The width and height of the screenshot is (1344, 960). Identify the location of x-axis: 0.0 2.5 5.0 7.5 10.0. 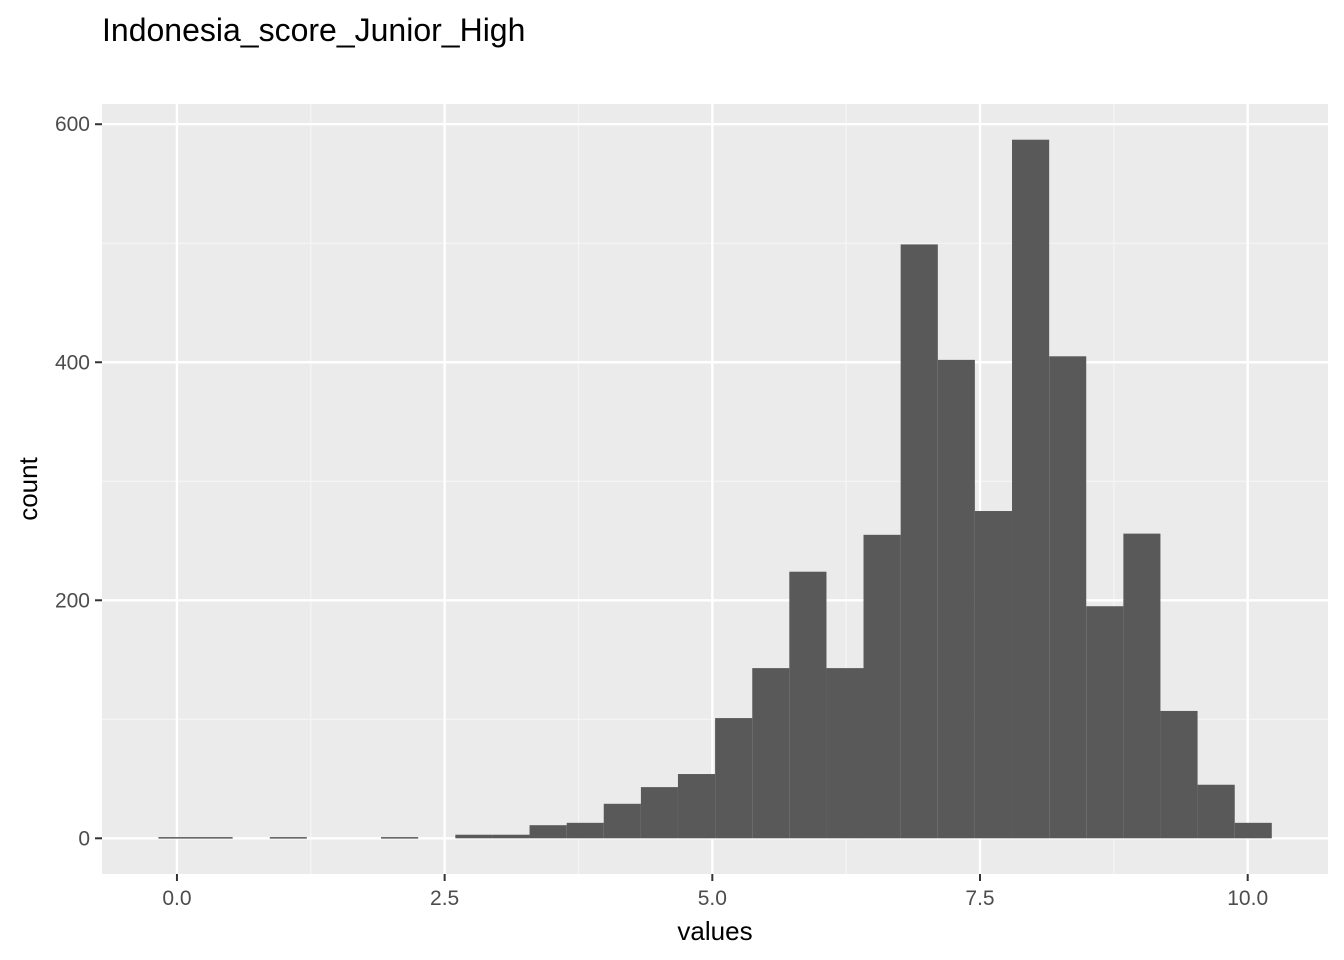
(715, 892).